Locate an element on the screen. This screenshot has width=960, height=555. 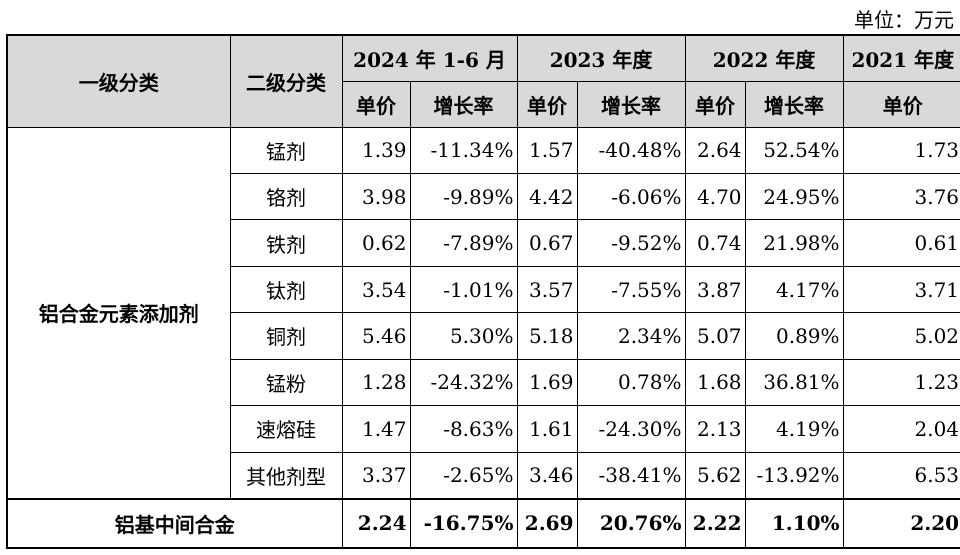
value-cell: 4.42 is located at coordinates (547, 196).